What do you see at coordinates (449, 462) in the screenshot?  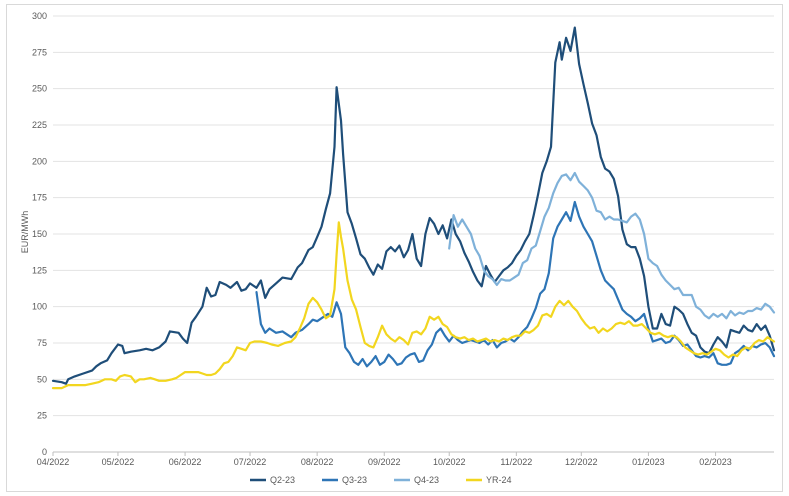 I see `x-tick-label: 10/2022` at bounding box center [449, 462].